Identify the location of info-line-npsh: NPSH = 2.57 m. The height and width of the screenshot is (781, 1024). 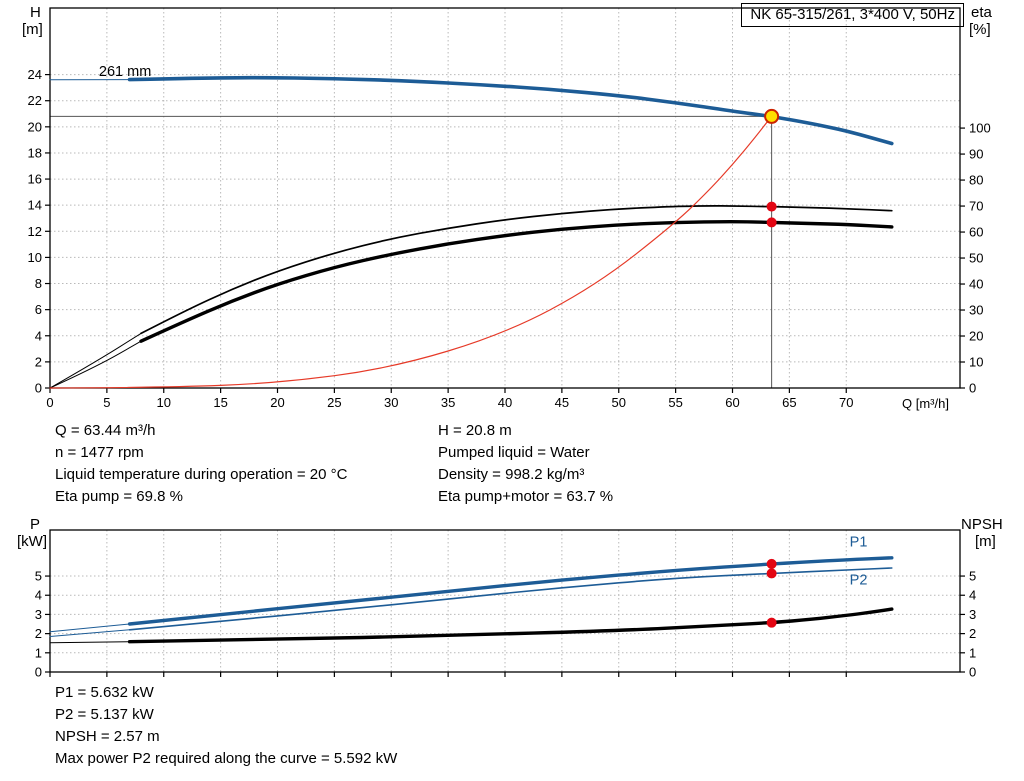
(107, 736).